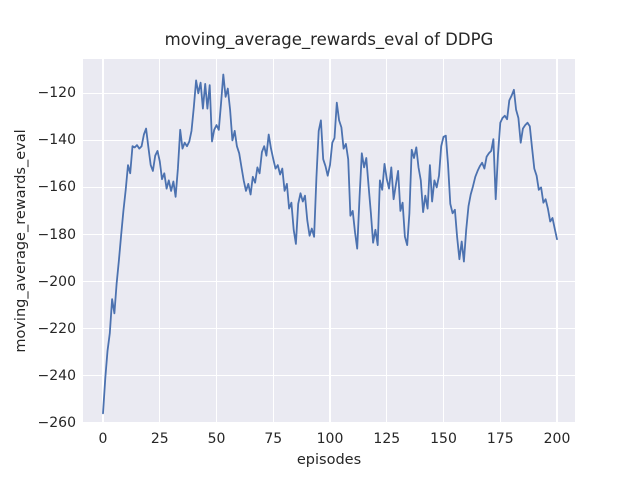 The image size is (640, 480). I want to click on x-tick-label: 200, so click(557, 439).